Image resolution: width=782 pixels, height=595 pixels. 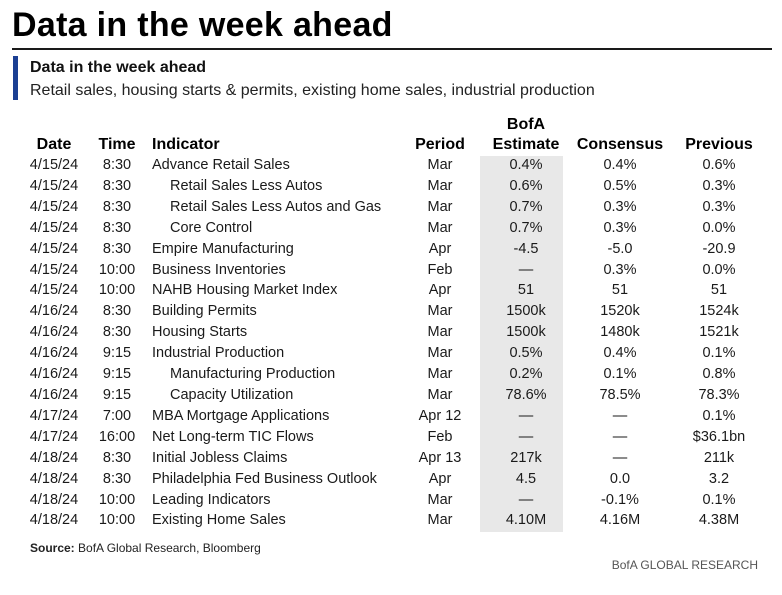 What do you see at coordinates (526, 311) in the screenshot?
I see `cell-estimate: 1500k` at bounding box center [526, 311].